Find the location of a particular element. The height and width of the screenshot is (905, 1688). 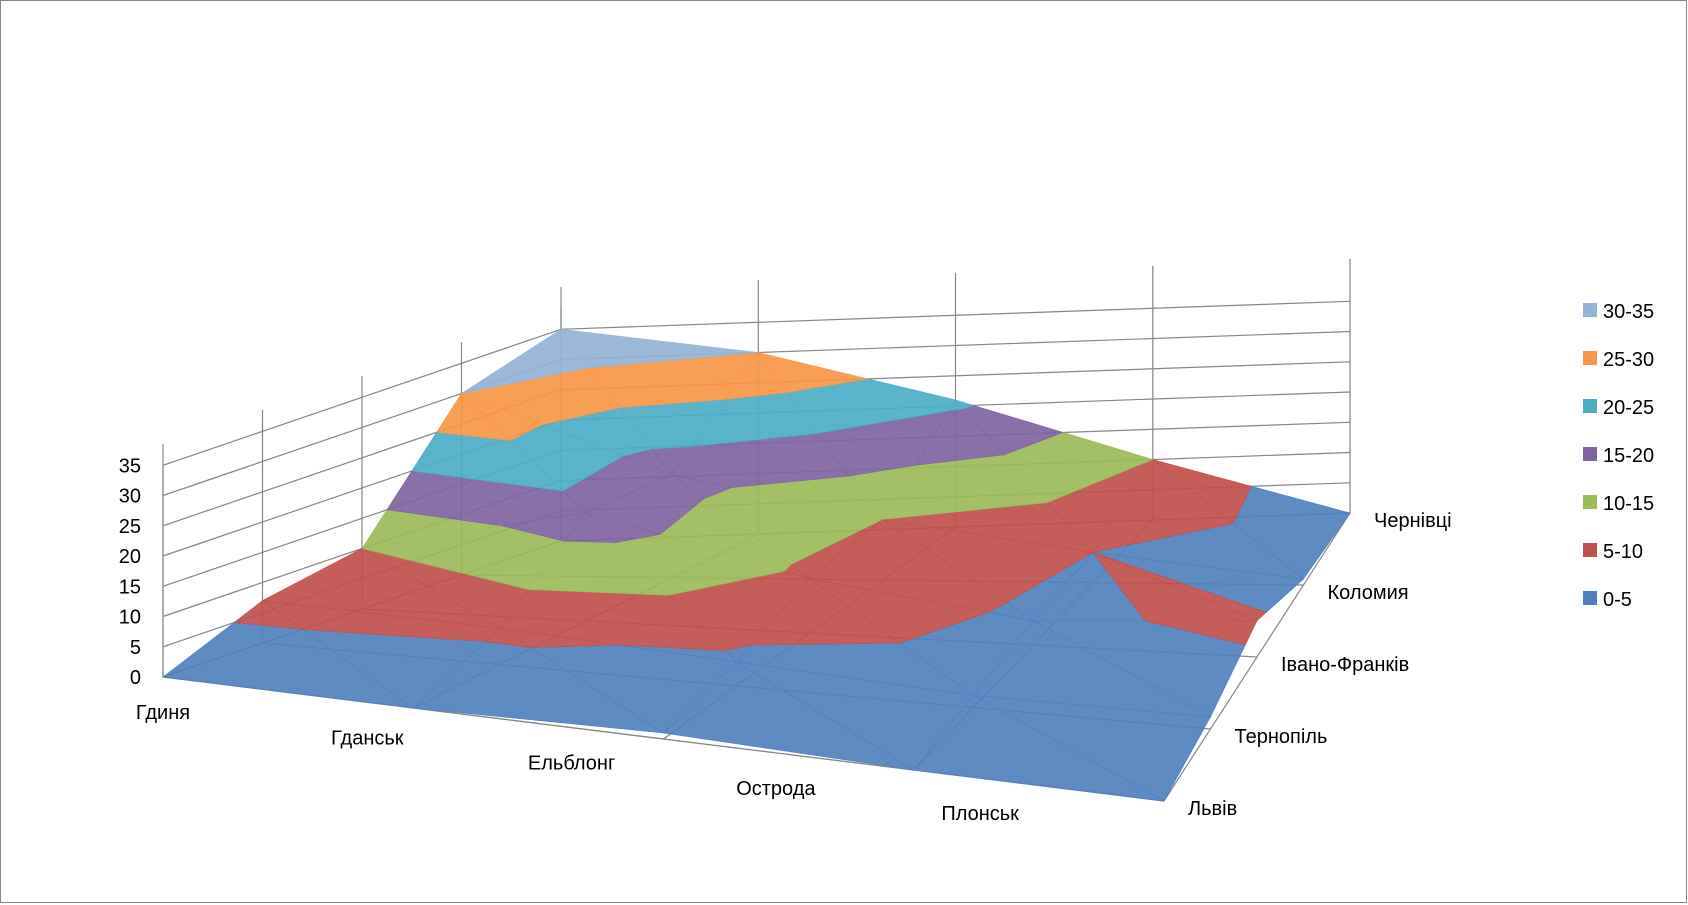

series-label: Львів is located at coordinates (1212, 809).